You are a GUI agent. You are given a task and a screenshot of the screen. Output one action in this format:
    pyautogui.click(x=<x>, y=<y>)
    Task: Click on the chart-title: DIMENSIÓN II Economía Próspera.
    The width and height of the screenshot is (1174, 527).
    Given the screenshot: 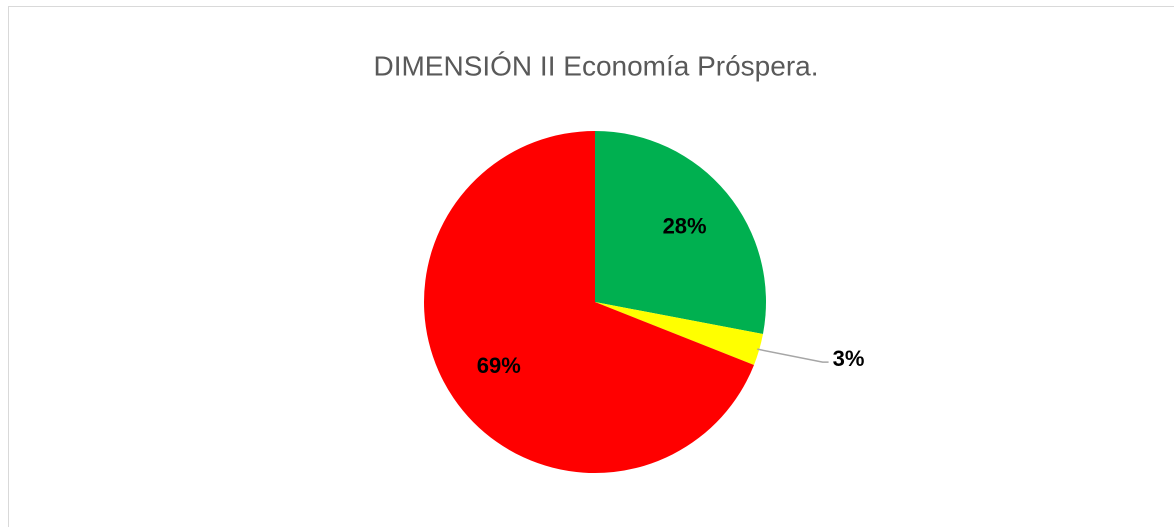 What is the action you would take?
    pyautogui.click(x=595, y=65)
    